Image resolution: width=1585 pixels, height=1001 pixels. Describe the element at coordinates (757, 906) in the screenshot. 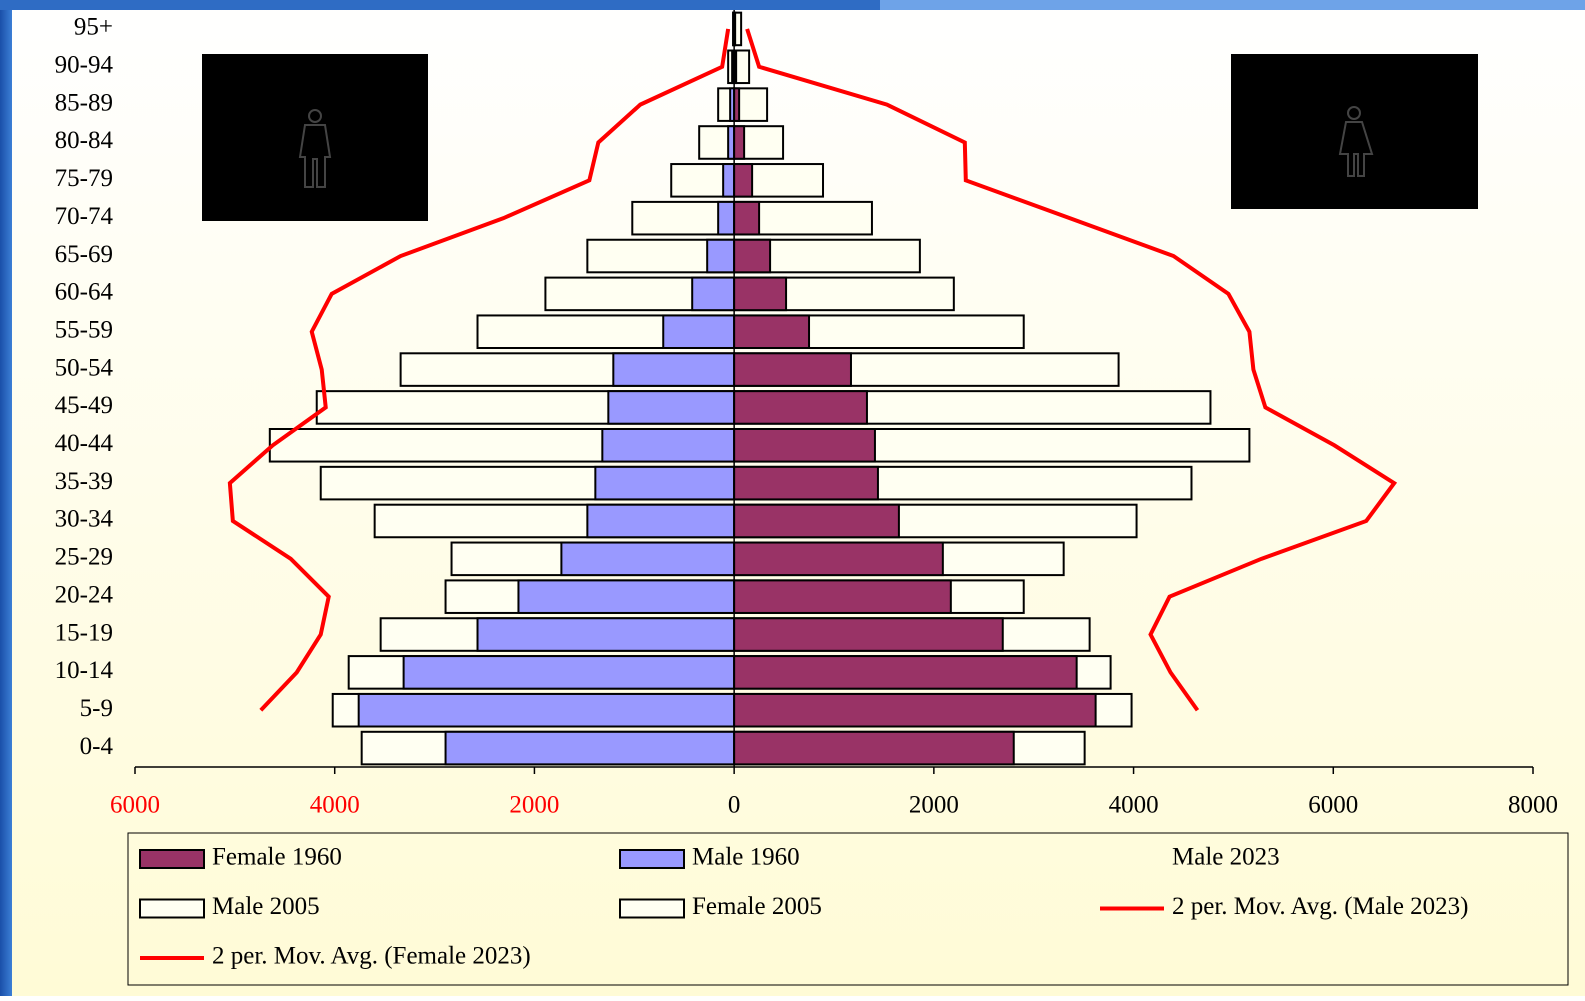

I see `legend-label: Female 2005` at that location.